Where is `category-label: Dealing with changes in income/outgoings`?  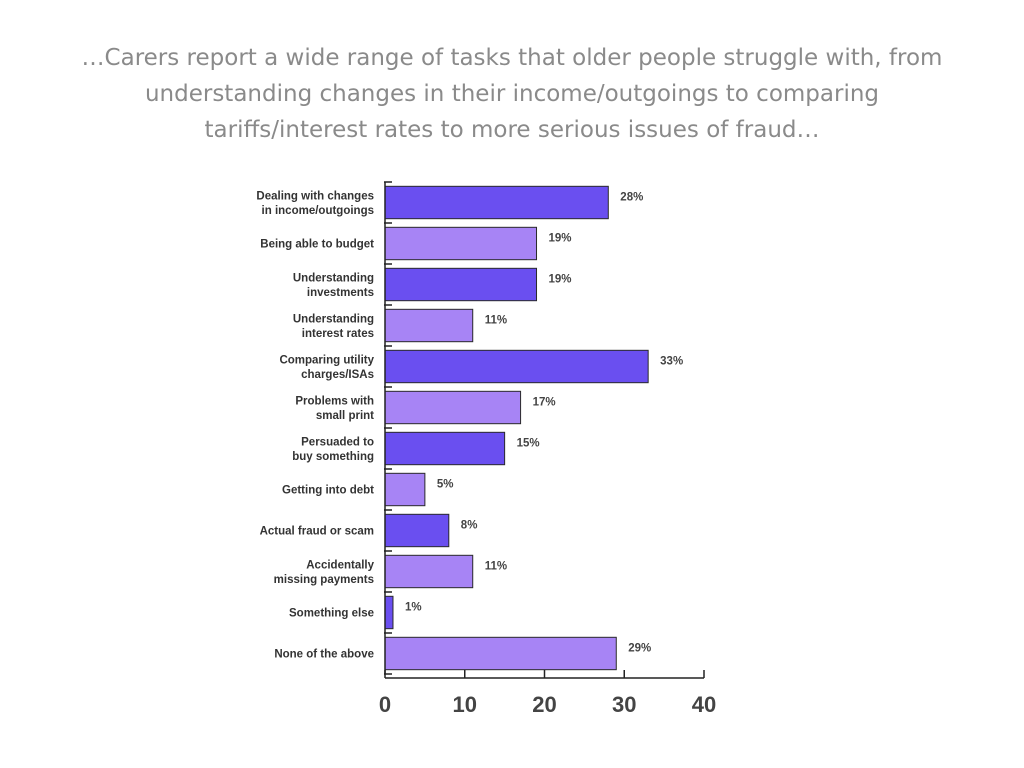 category-label: Dealing with changes in income/outgoings is located at coordinates (315, 203).